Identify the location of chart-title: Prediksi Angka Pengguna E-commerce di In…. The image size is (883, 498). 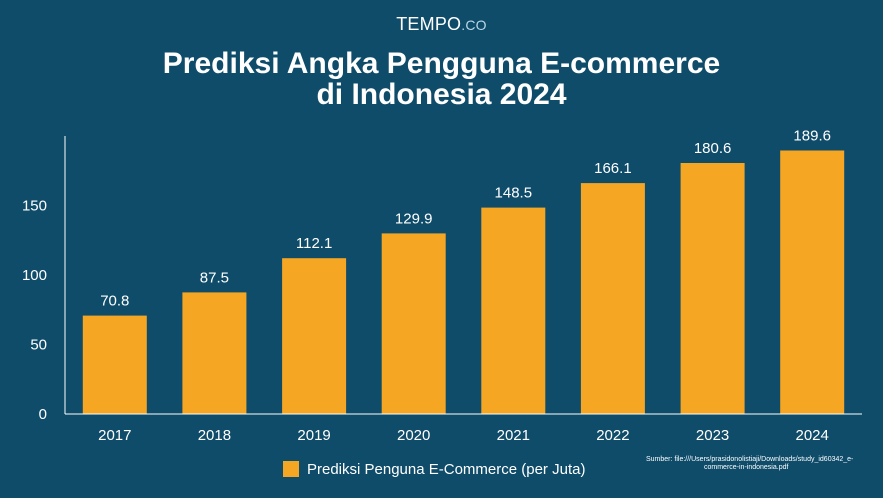
(441, 79).